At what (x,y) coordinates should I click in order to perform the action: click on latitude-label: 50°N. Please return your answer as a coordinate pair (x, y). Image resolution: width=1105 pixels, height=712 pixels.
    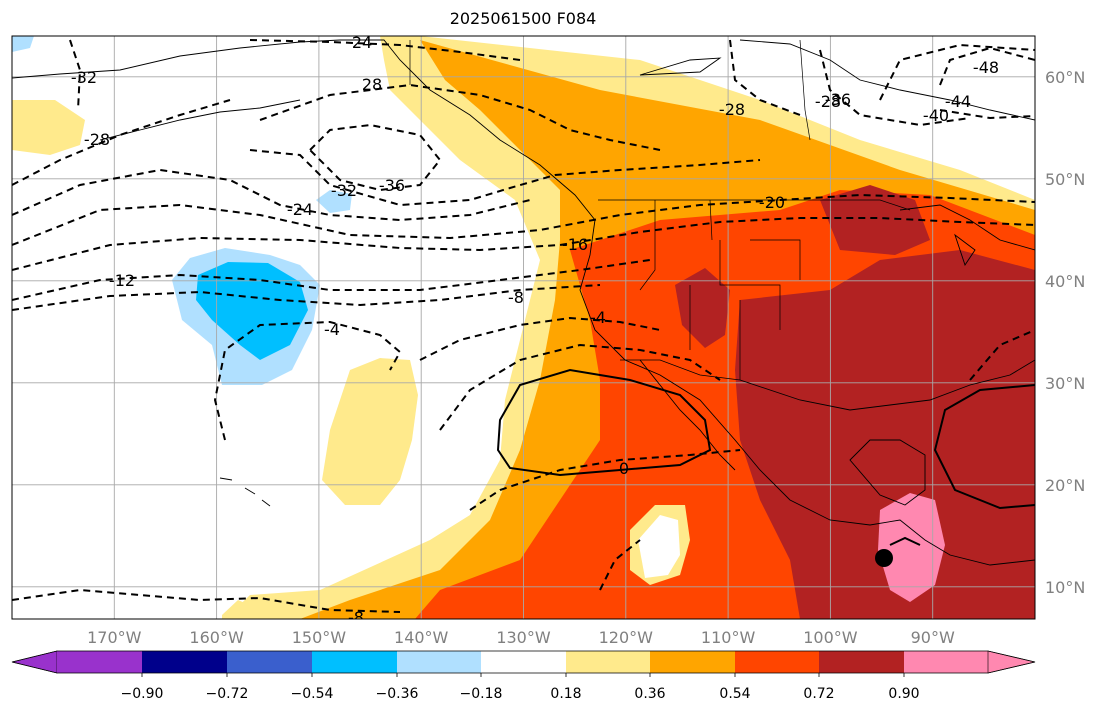
    Looking at the image, I should click on (1065, 179).